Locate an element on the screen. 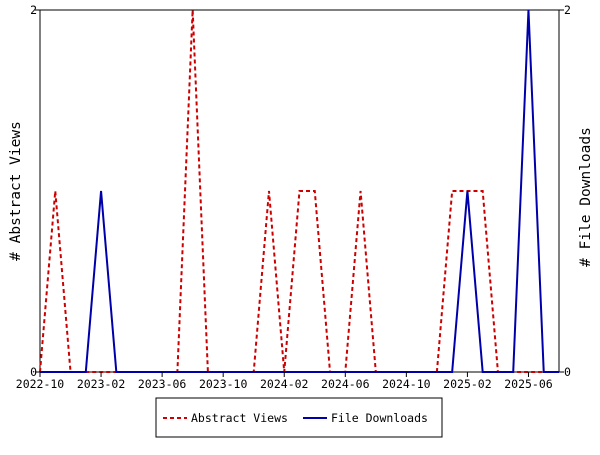 This screenshot has height=455, width=600. x-tick-label: 2023-10 is located at coordinates (223, 384).